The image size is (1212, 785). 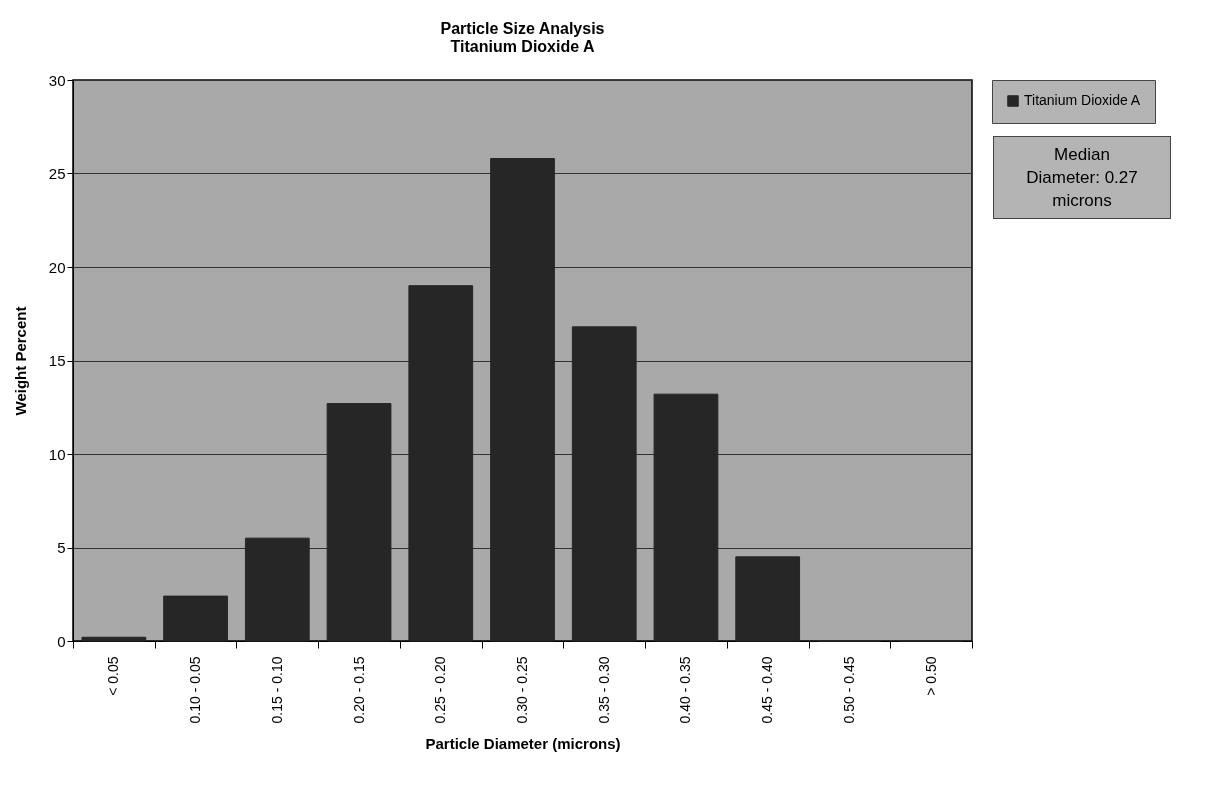 What do you see at coordinates (57, 267) in the screenshot?
I see `y-tick-label: 20` at bounding box center [57, 267].